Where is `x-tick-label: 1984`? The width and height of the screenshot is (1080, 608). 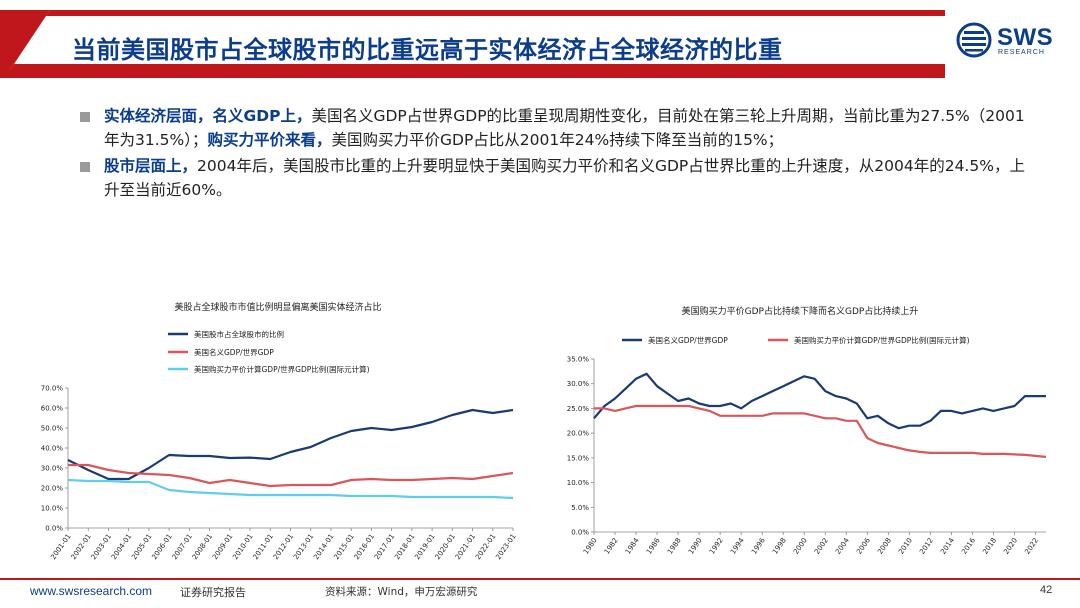
x-tick-label: 1984 is located at coordinates (632, 546).